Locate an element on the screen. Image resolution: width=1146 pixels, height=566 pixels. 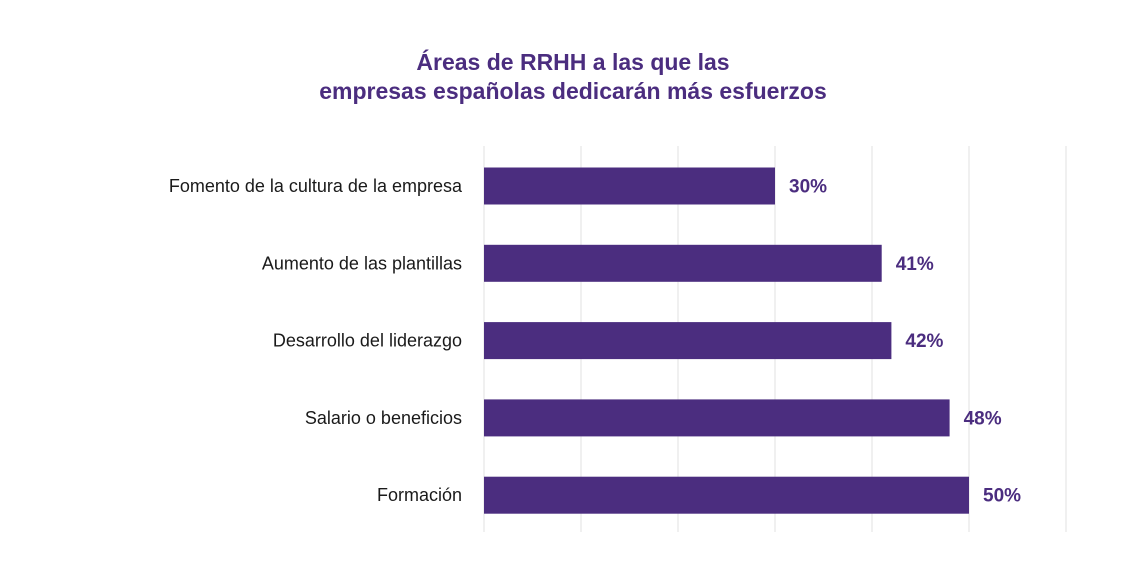
category-label: Salario o beneficios is located at coordinates (383, 418).